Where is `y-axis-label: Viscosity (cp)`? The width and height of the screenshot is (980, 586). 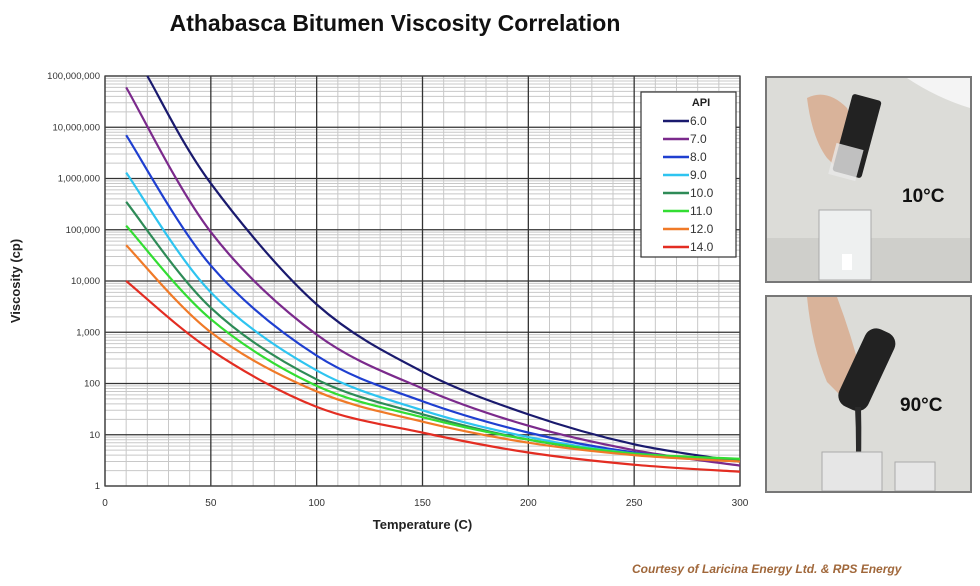
y-axis-label: Viscosity (cp) is located at coordinates (15, 281).